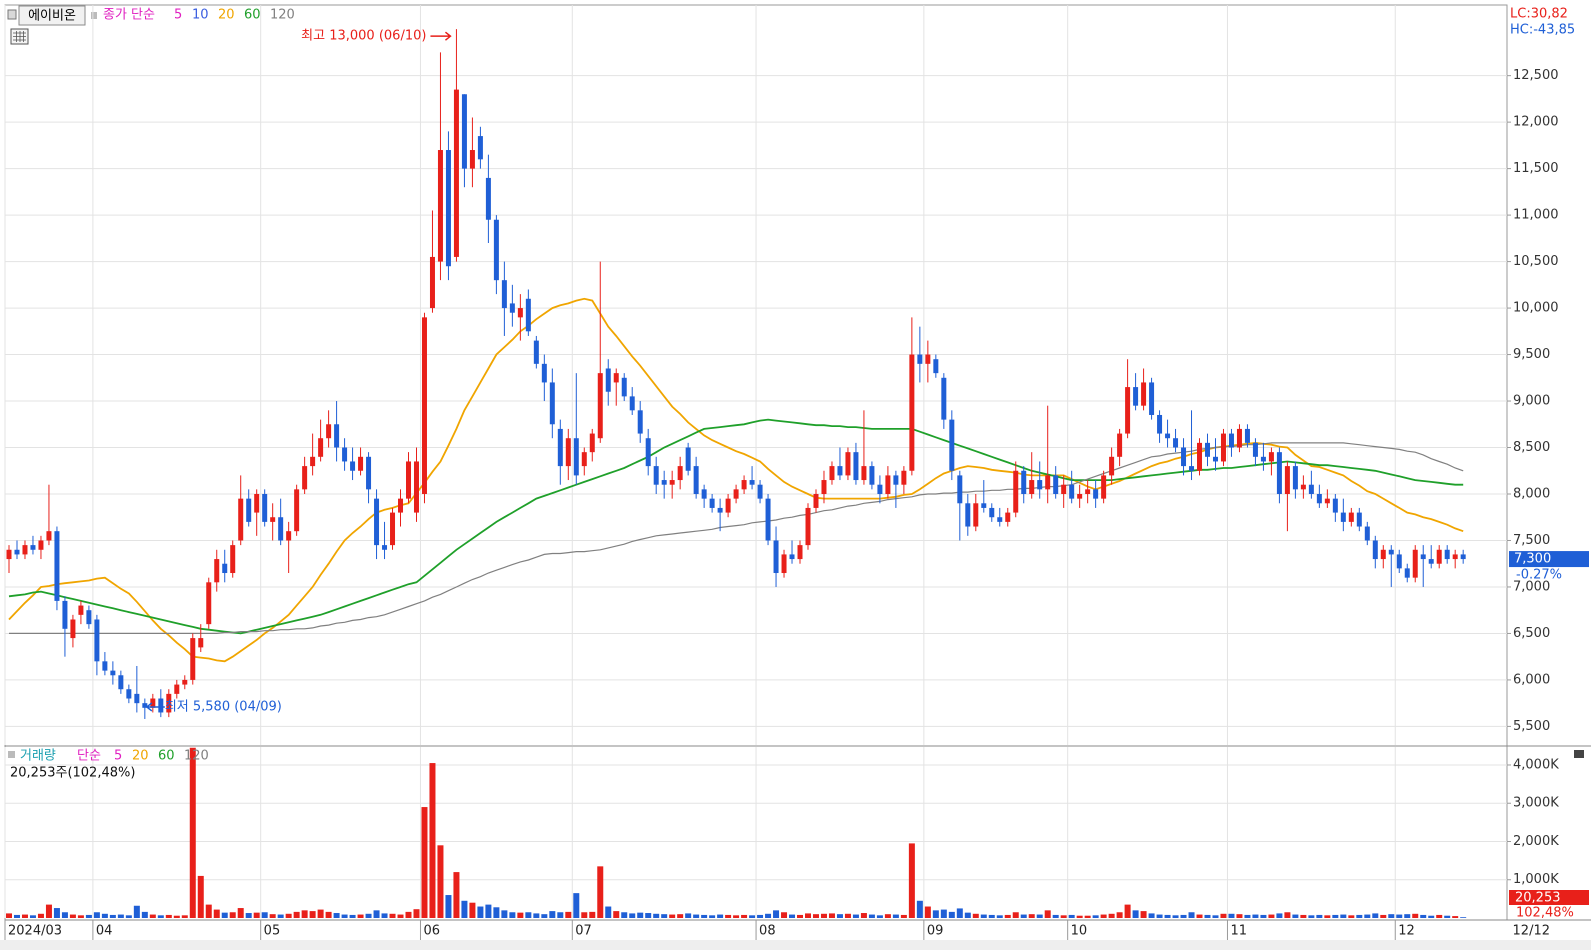 The width and height of the screenshot is (1591, 950). What do you see at coordinates (38, 756) in the screenshot?
I see `volume-title: 거래량` at bounding box center [38, 756].